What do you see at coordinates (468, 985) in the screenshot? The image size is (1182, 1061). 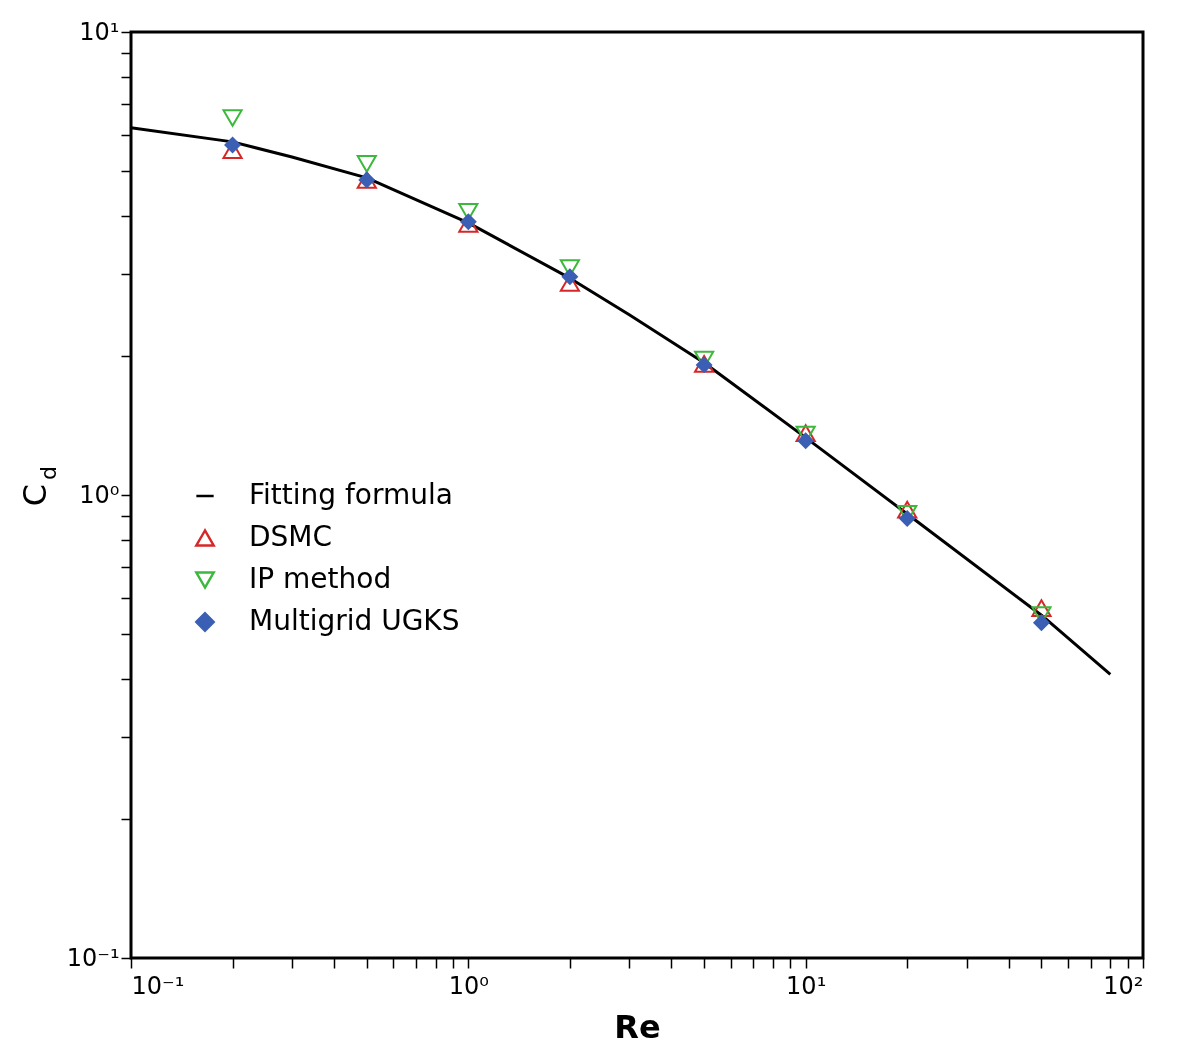 I see `x-tick-label: 10⁰` at bounding box center [468, 985].